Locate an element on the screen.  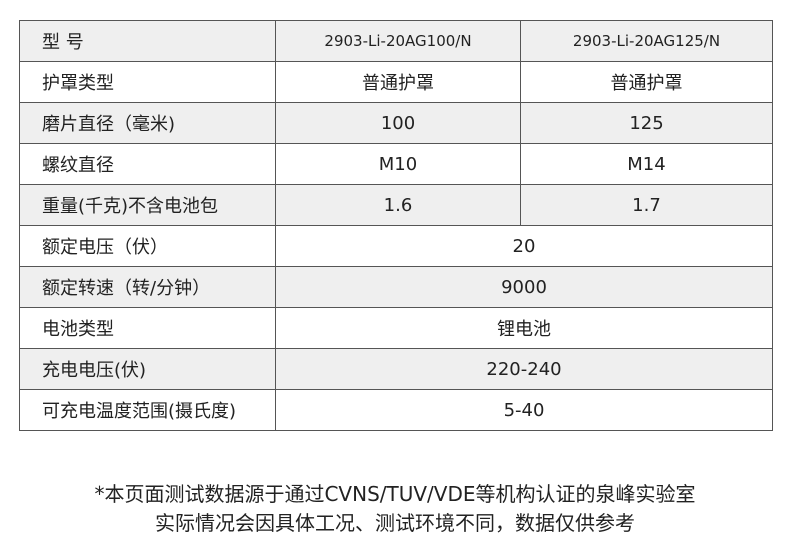
cell: 100 is located at coordinates (398, 123).